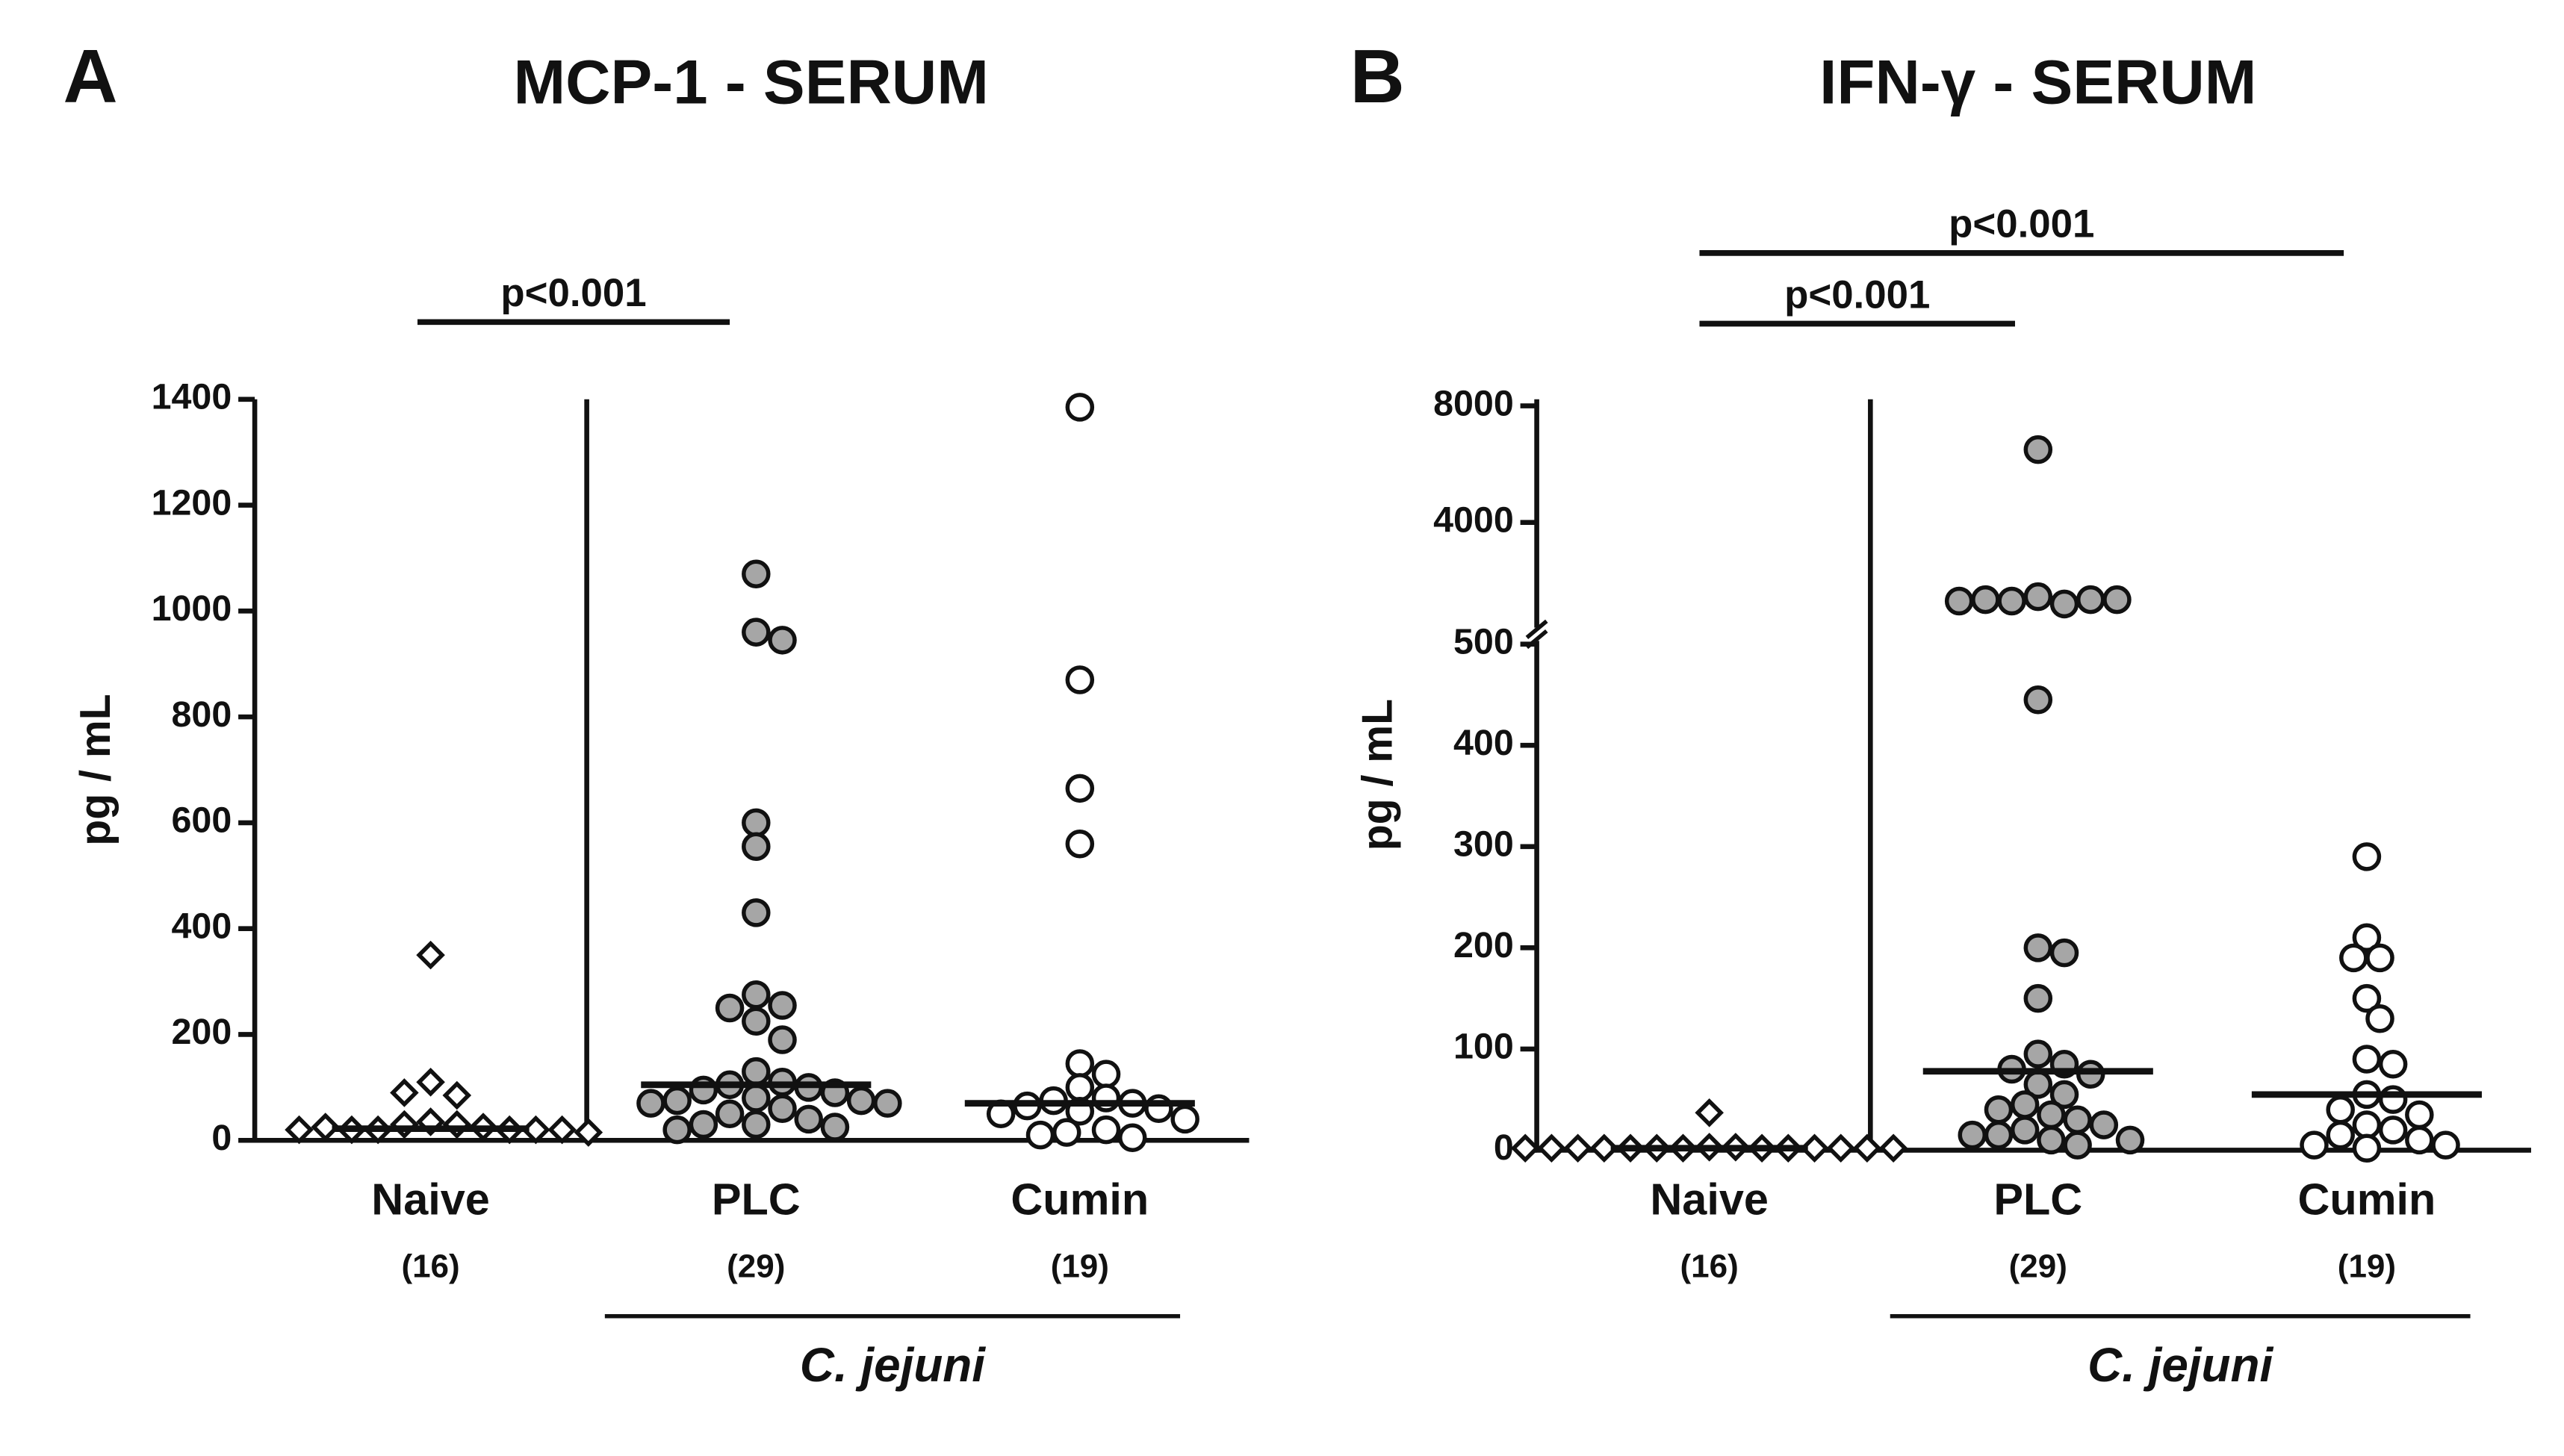  I want to click on axis-break-mark, so click(1536, 629).